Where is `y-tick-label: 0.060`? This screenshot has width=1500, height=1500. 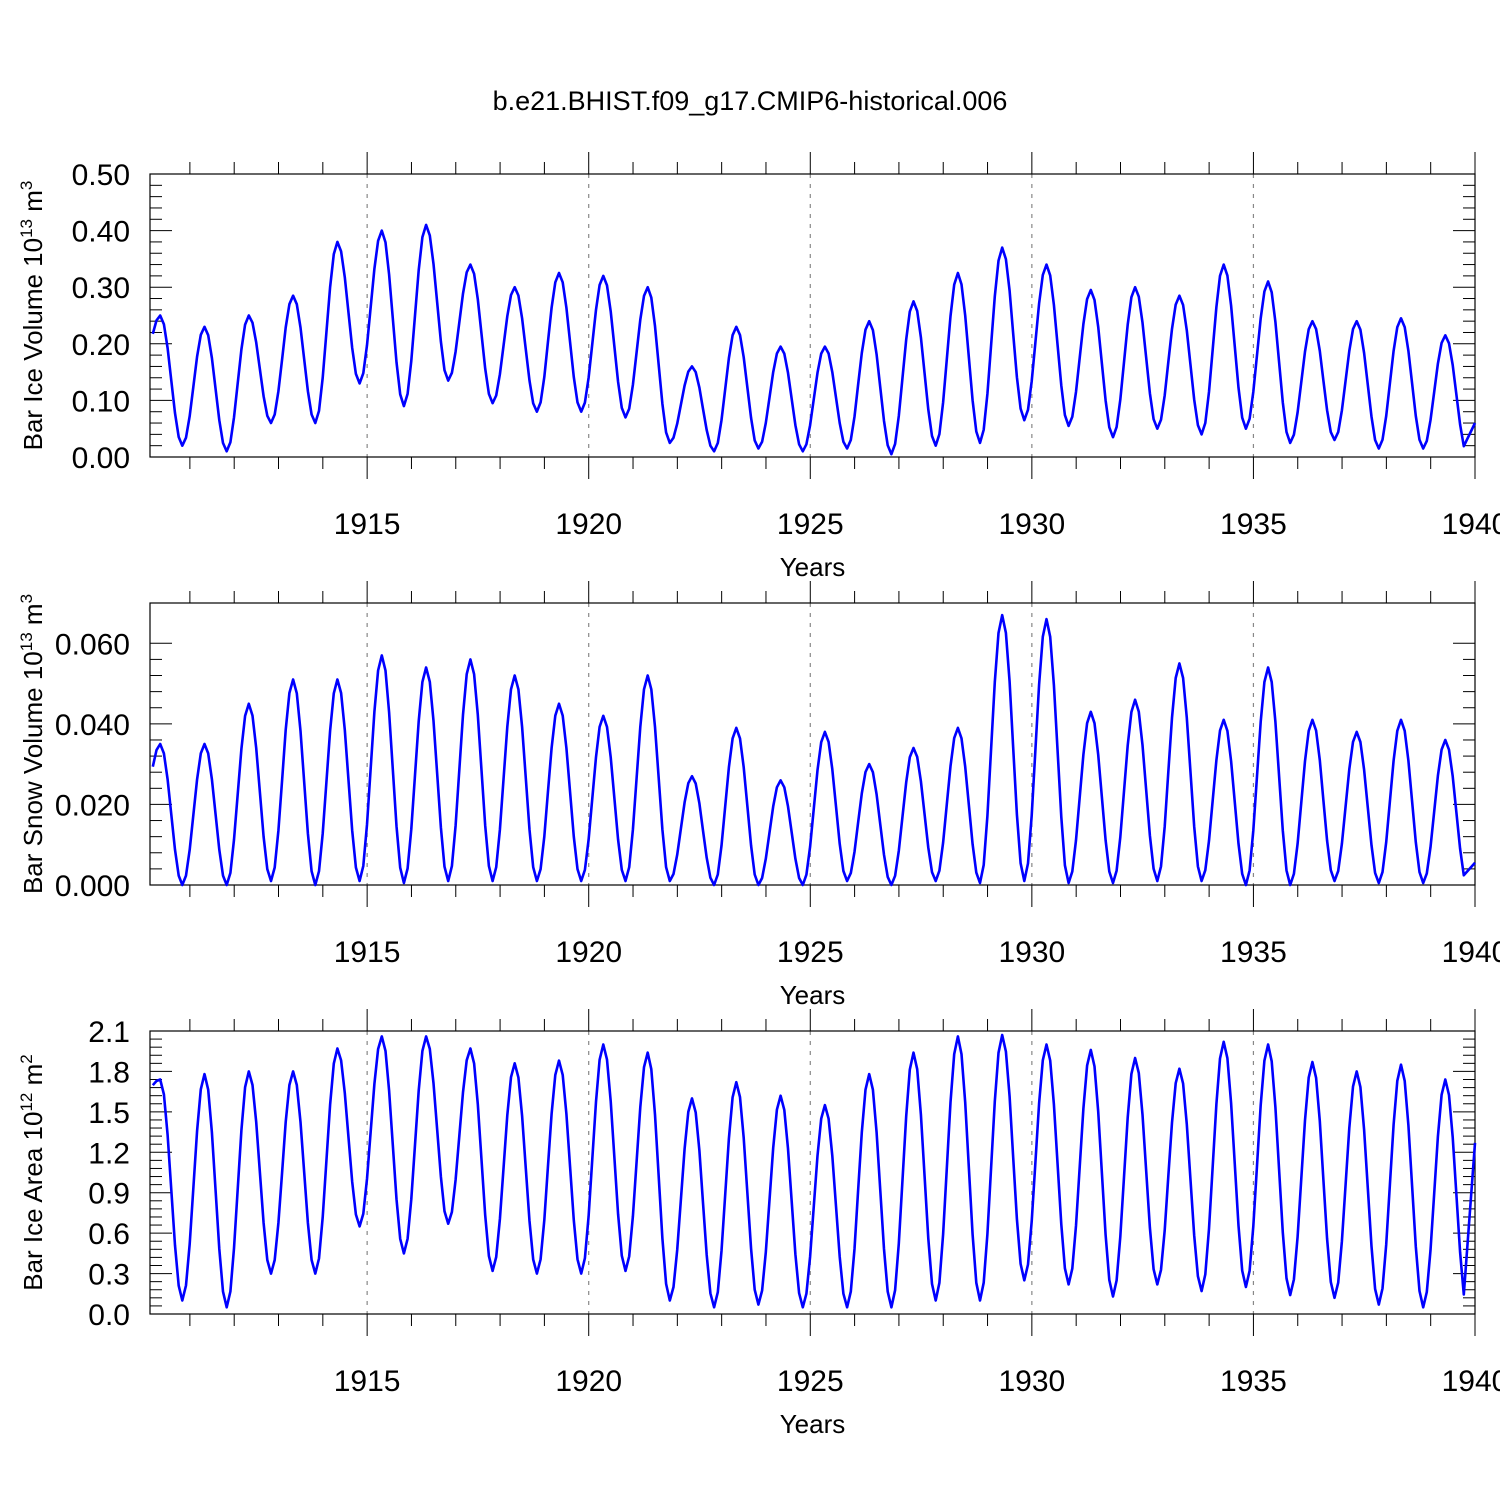 y-tick-label: 0.060 is located at coordinates (92, 644).